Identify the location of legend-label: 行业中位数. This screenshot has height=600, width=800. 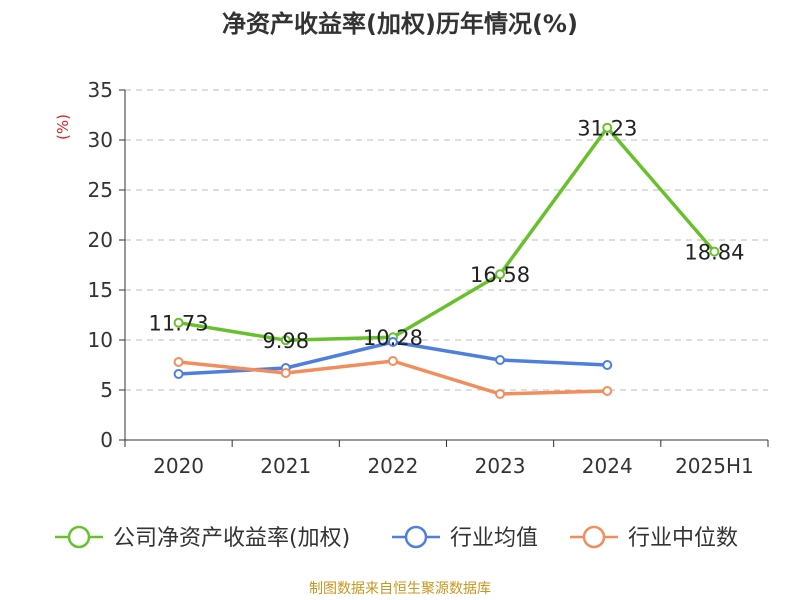
(683, 538).